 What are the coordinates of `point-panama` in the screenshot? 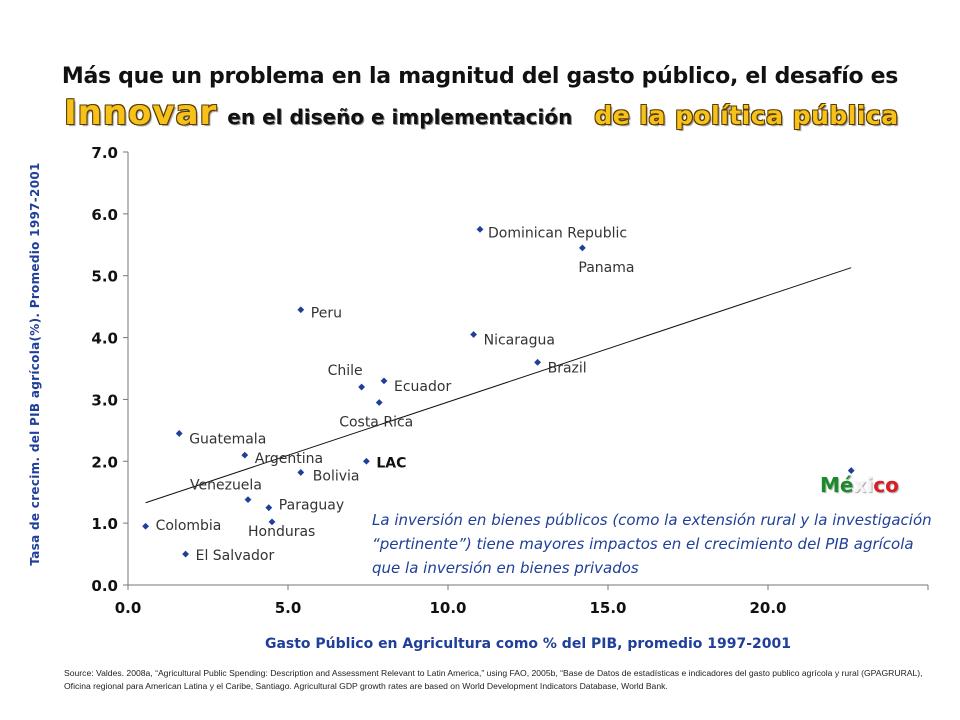 It's located at (582, 248).